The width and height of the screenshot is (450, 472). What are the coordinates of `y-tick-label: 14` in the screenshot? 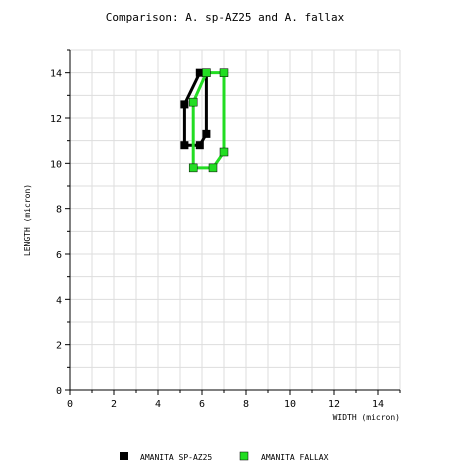 It's located at (56, 74).